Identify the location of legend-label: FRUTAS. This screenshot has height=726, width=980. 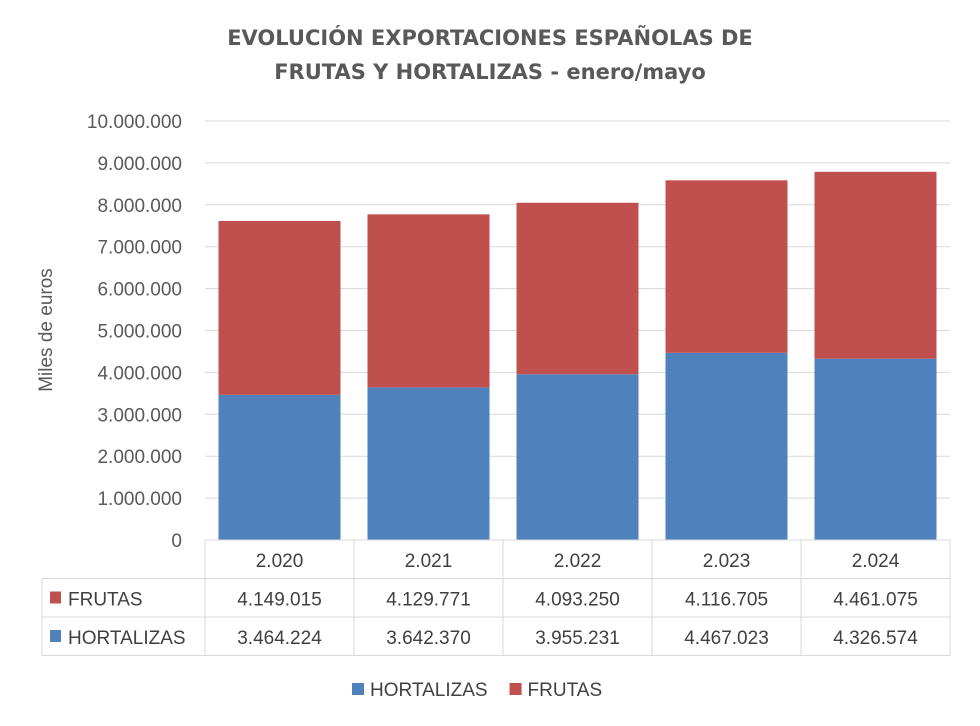
(565, 690).